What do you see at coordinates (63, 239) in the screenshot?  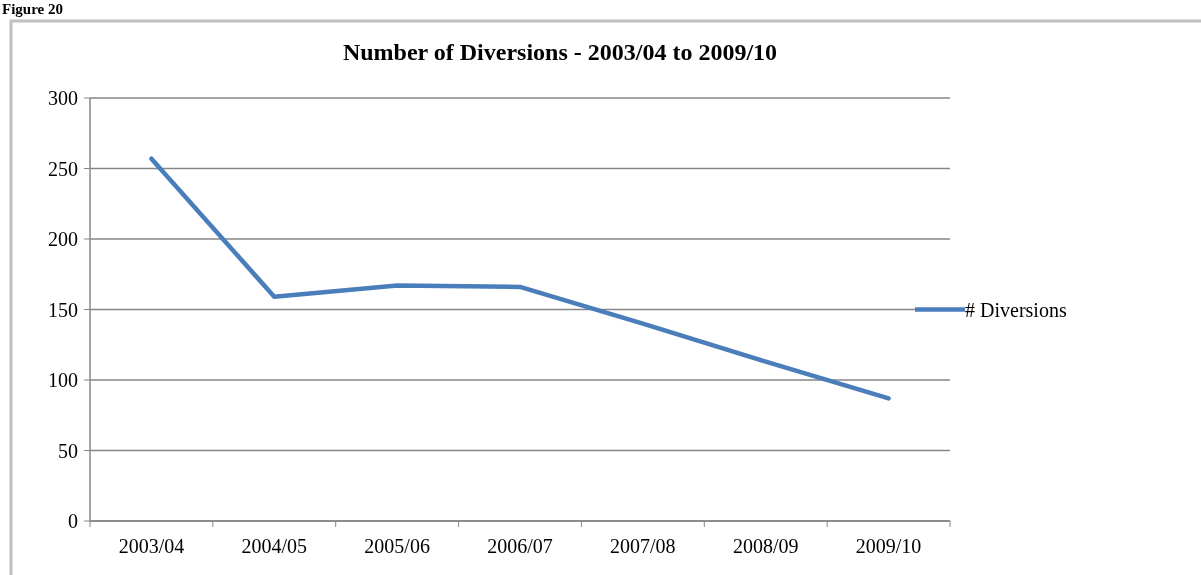 I see `y-tick-label: 200` at bounding box center [63, 239].